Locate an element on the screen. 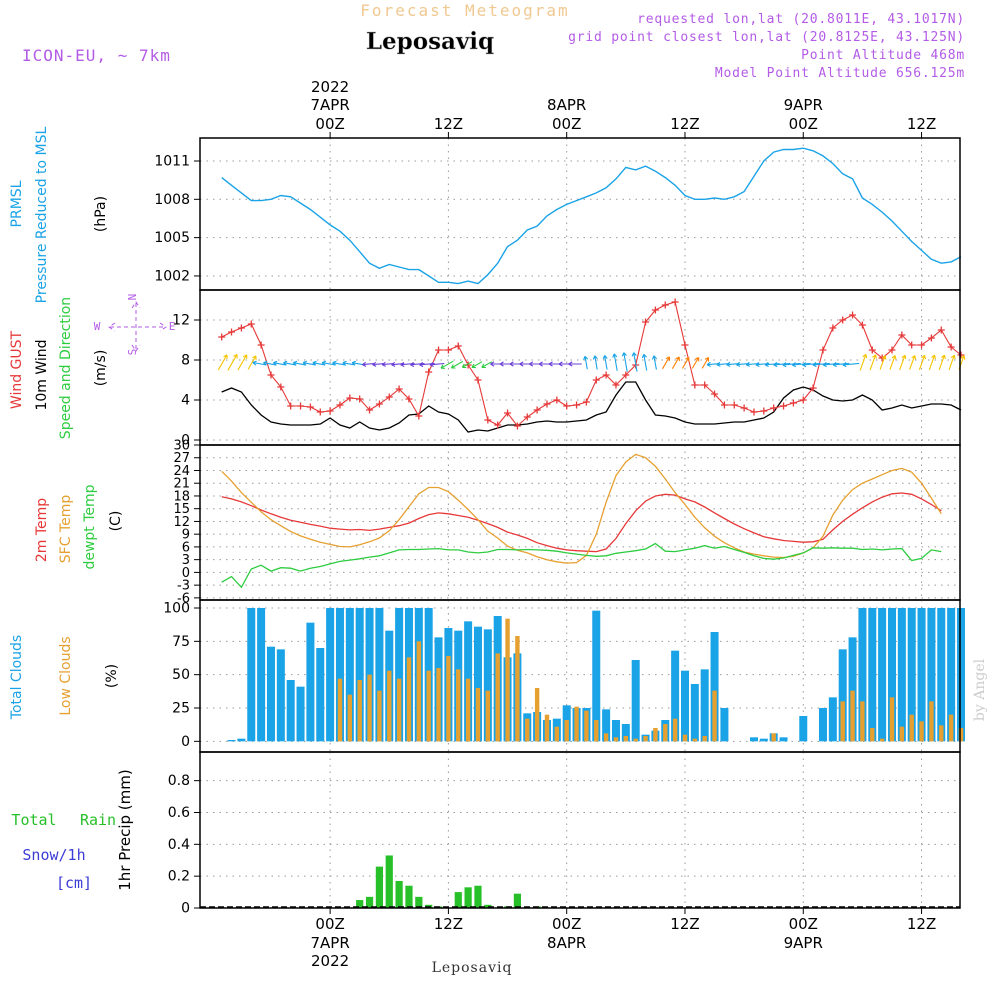  compass-e: E is located at coordinates (172, 326).